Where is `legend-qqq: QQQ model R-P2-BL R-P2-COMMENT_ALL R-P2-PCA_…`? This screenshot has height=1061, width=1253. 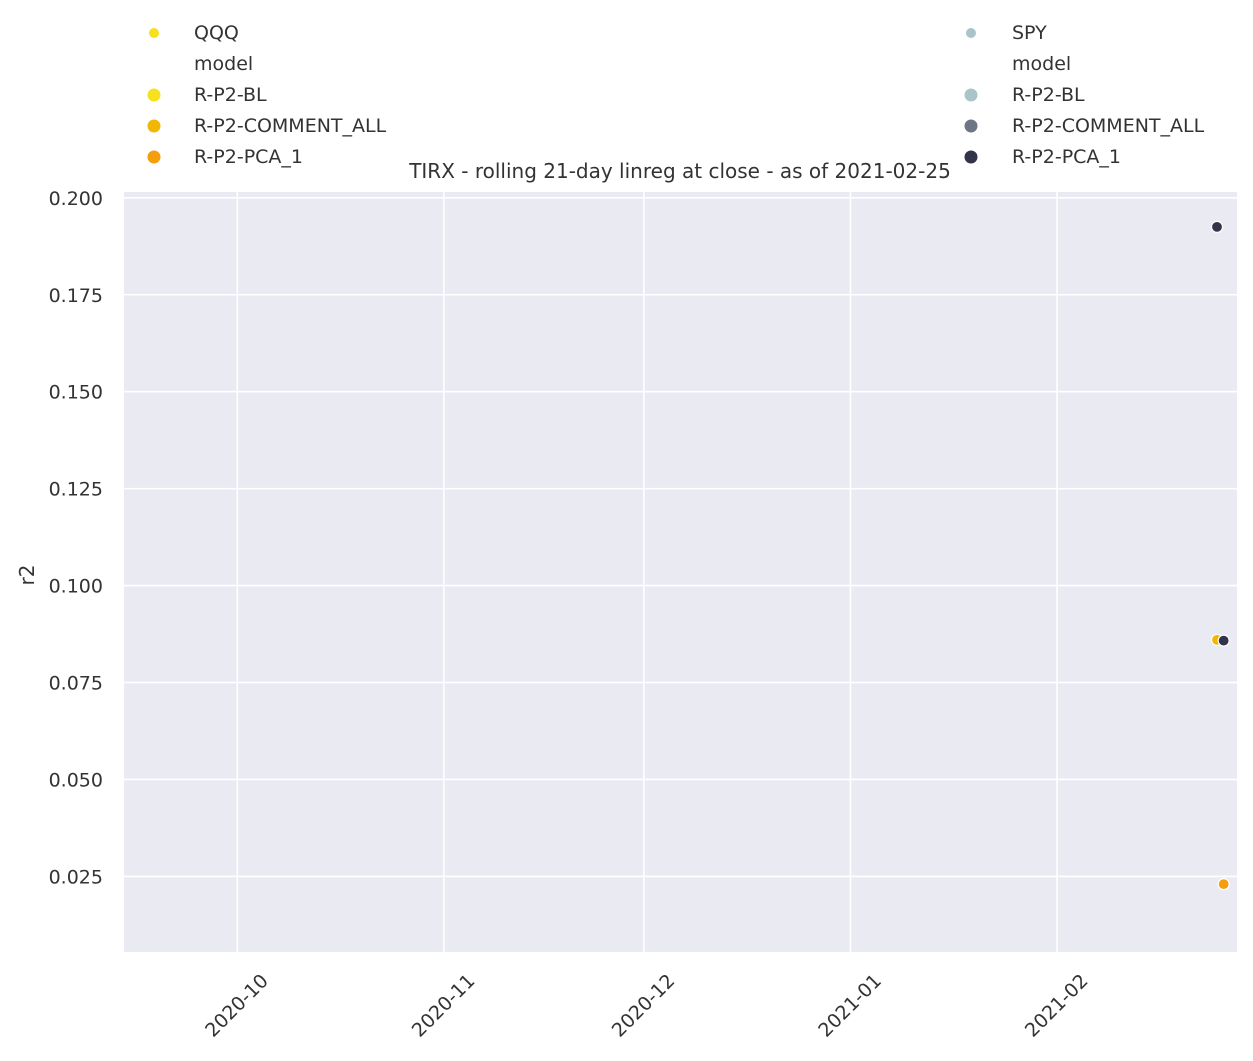 legend-qqq: QQQ model R-P2-BL R-P2-COMMENT_ALL R-P2-PCA_… is located at coordinates (267, 95).